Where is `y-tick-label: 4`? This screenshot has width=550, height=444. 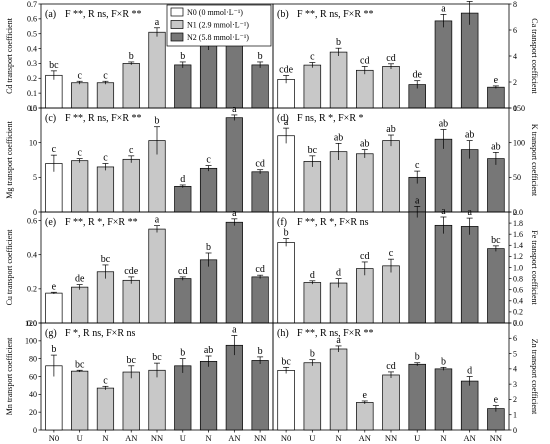 y-tick-label: 4 is located at coordinates (515, 56).